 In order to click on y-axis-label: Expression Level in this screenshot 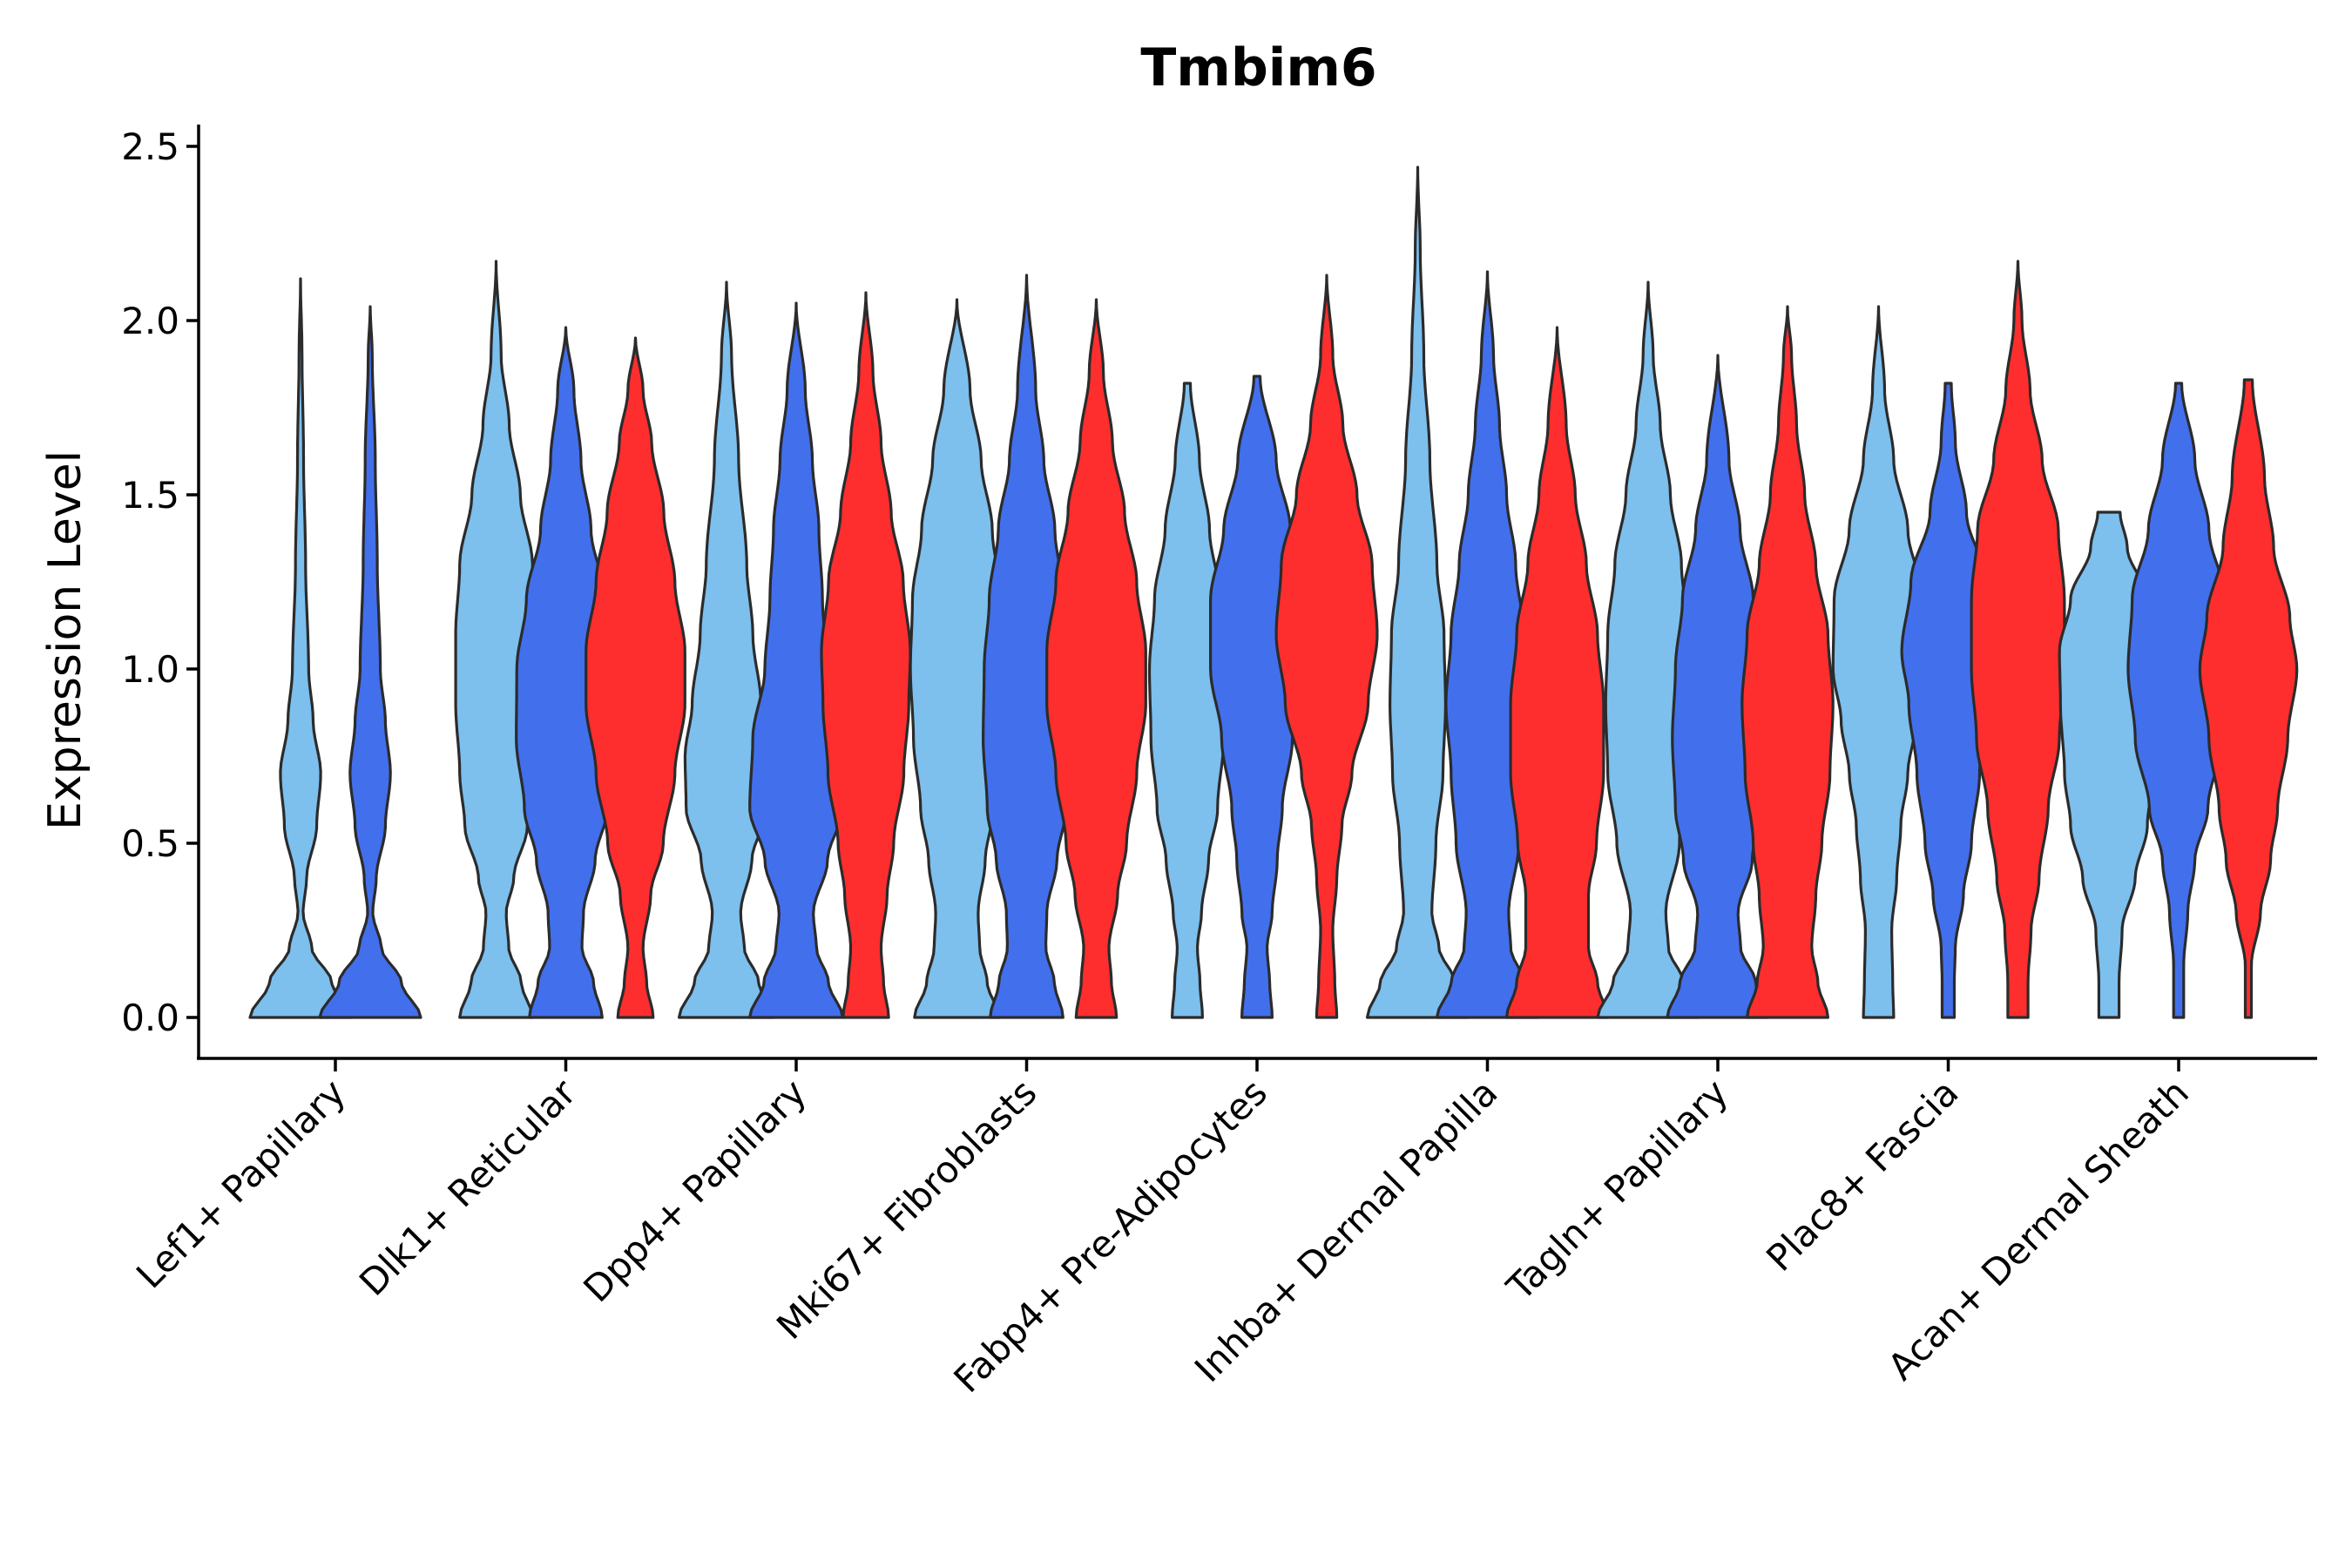, I will do `click(65, 640)`.